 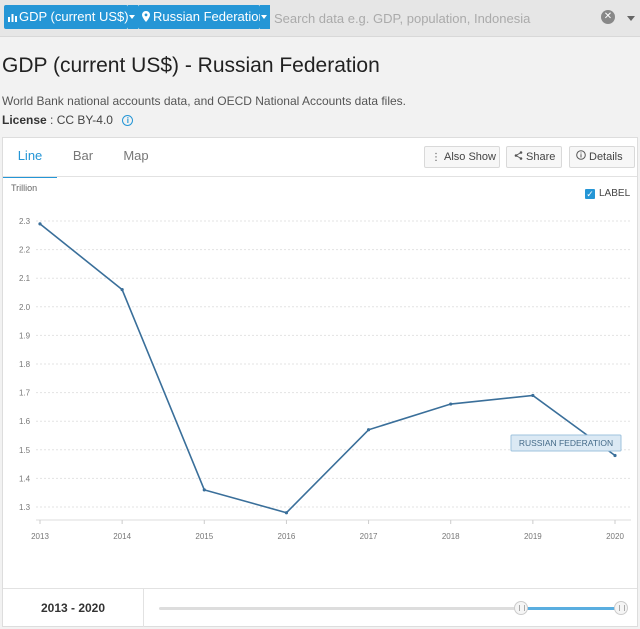 I want to click on series-label-box, so click(x=566, y=443).